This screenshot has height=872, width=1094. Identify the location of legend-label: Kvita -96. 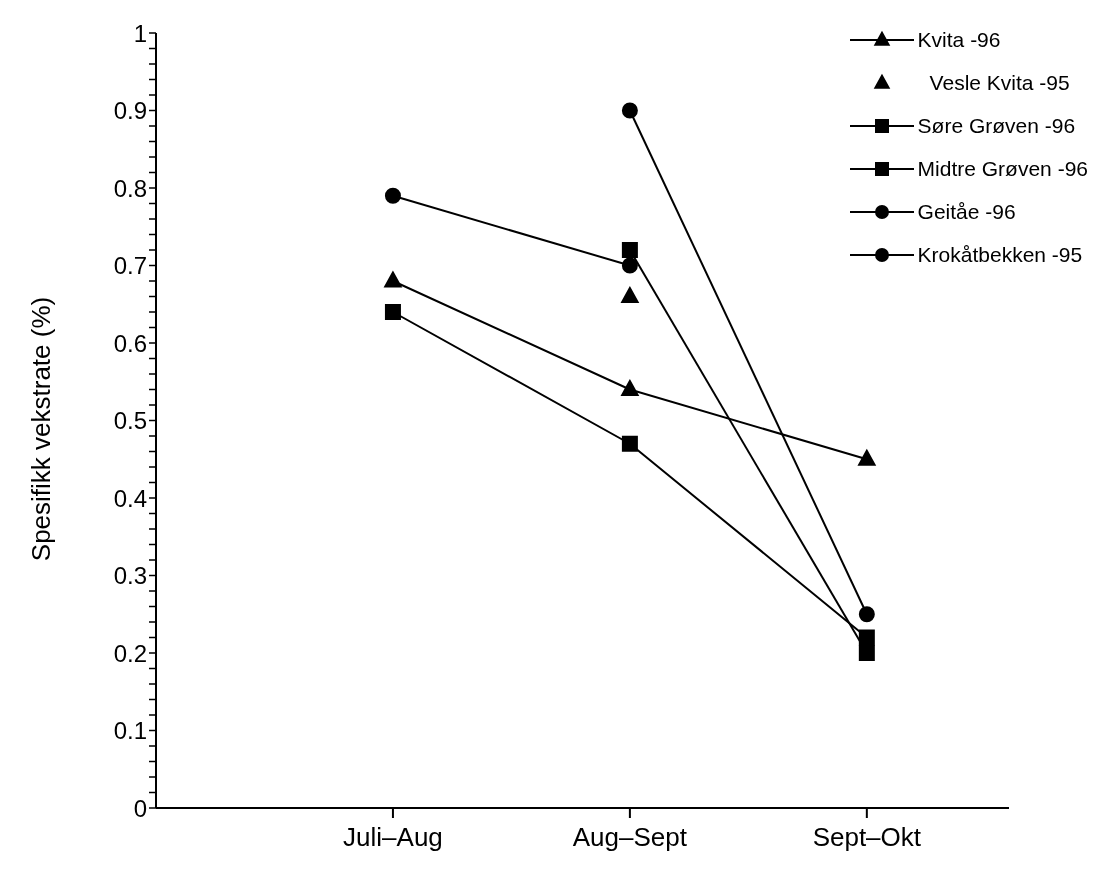
(959, 39).